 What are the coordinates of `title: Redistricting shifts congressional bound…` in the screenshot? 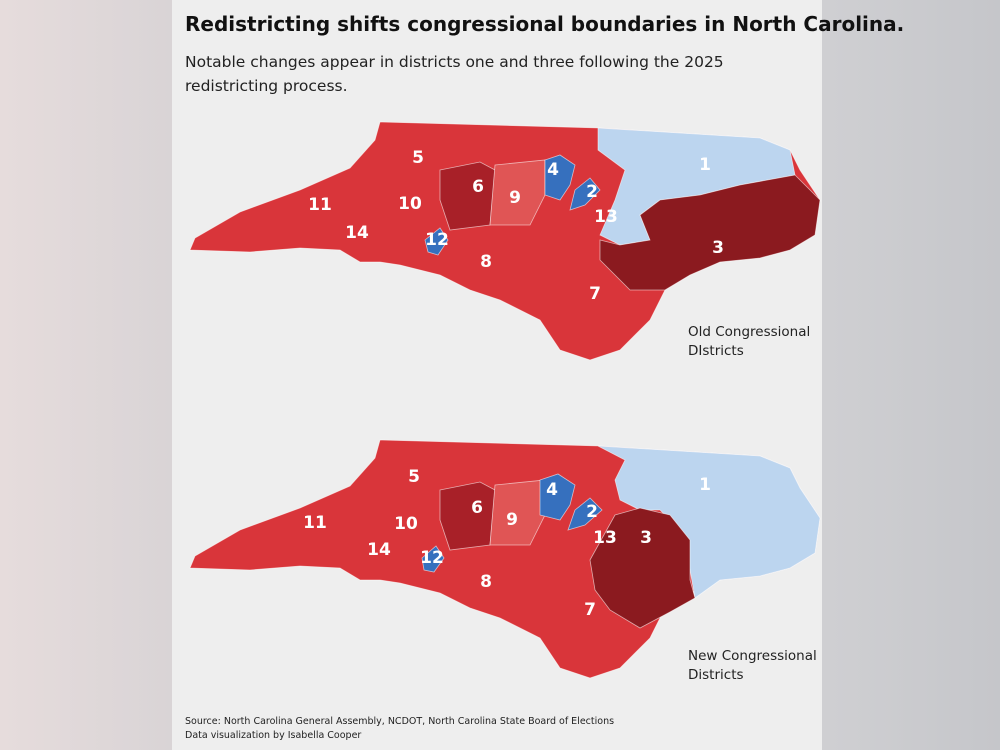 It's located at (545, 24).